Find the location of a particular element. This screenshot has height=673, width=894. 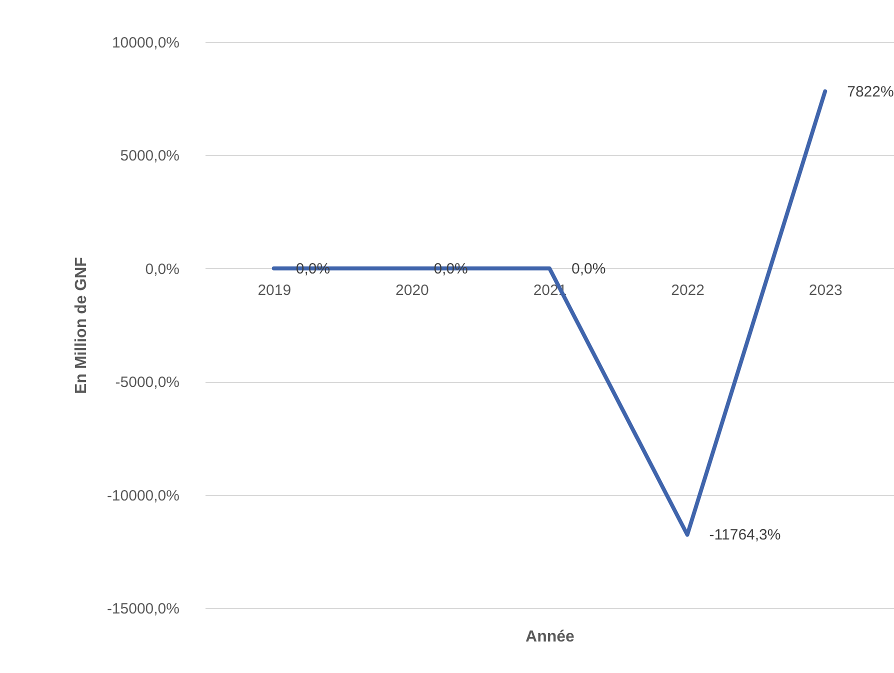

y-tick-label: 10000,0% is located at coordinates (146, 43).